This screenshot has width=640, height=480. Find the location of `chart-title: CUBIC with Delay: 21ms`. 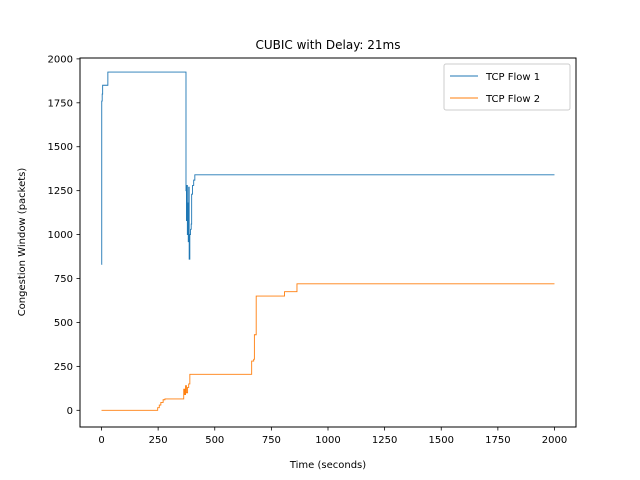

chart-title: CUBIC with Delay: 21ms is located at coordinates (327, 45).